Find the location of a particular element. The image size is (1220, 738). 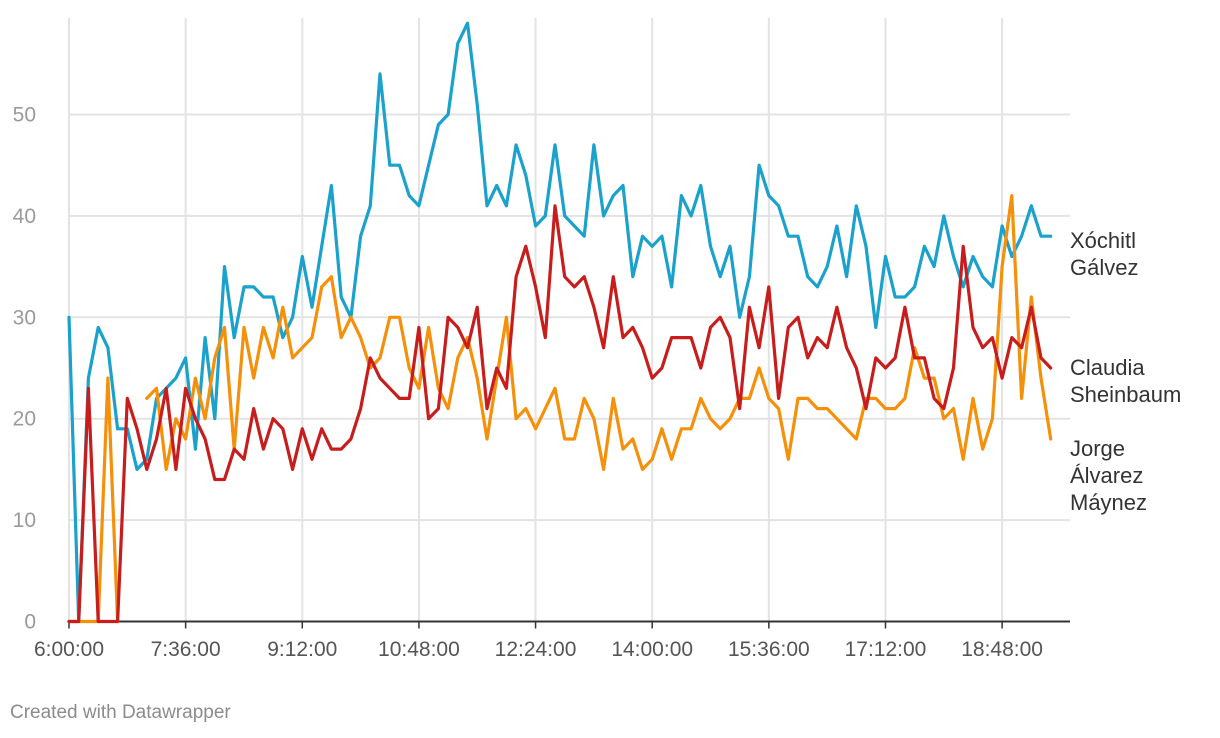

series-label: Gálvez is located at coordinates (1104, 267).